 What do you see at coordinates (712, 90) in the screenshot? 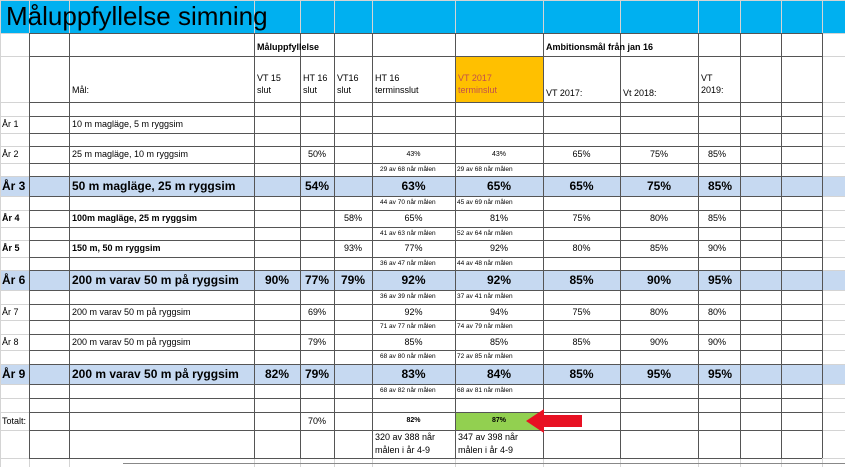
I see `cell-line: 2019:` at bounding box center [712, 90].